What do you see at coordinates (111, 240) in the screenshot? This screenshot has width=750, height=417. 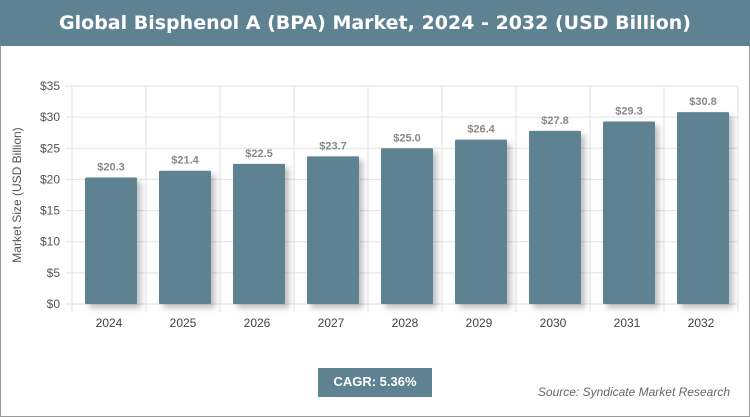 I see `bar-2024` at bounding box center [111, 240].